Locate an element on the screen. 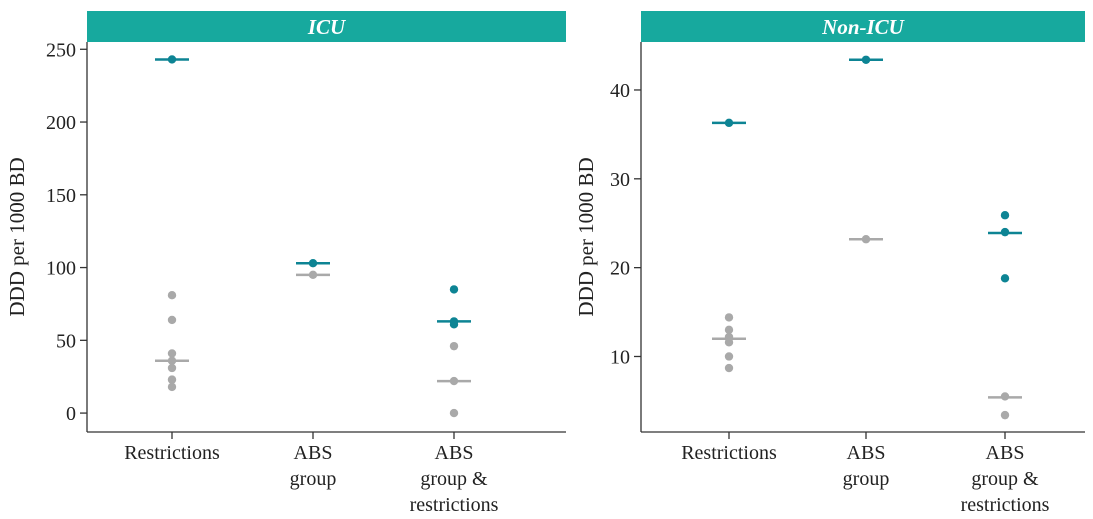 The height and width of the screenshot is (519, 1093). y-tick-label: 100 is located at coordinates (61, 269).